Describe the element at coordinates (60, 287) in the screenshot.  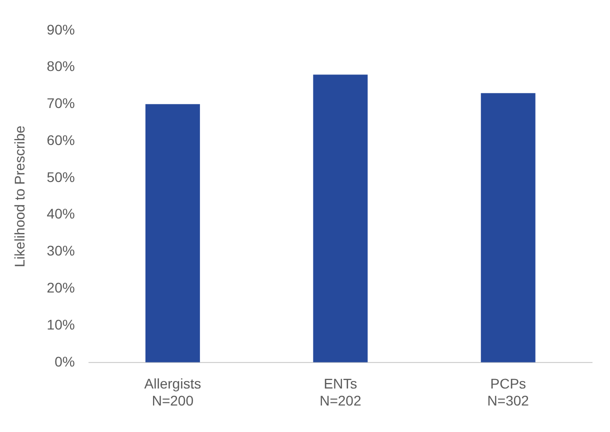
I see `y-tick-label: 20%` at that location.